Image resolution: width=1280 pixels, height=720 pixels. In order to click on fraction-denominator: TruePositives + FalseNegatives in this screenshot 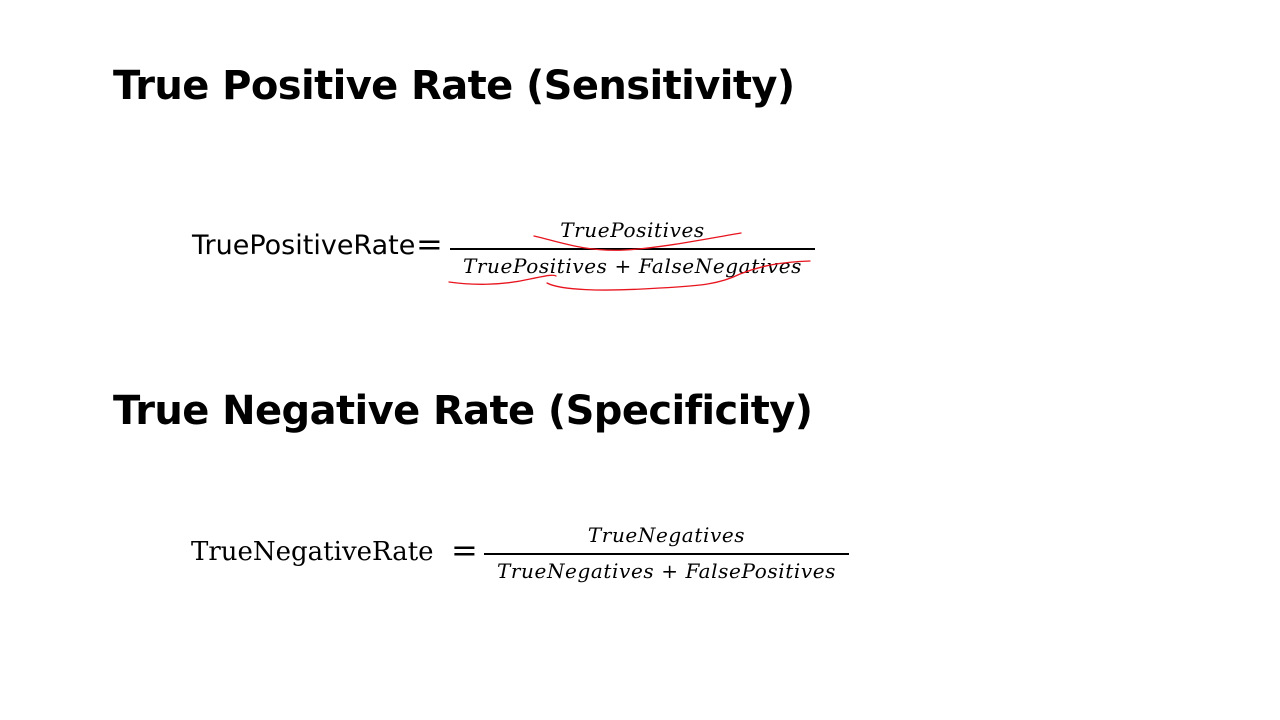, I will do `click(632, 266)`.